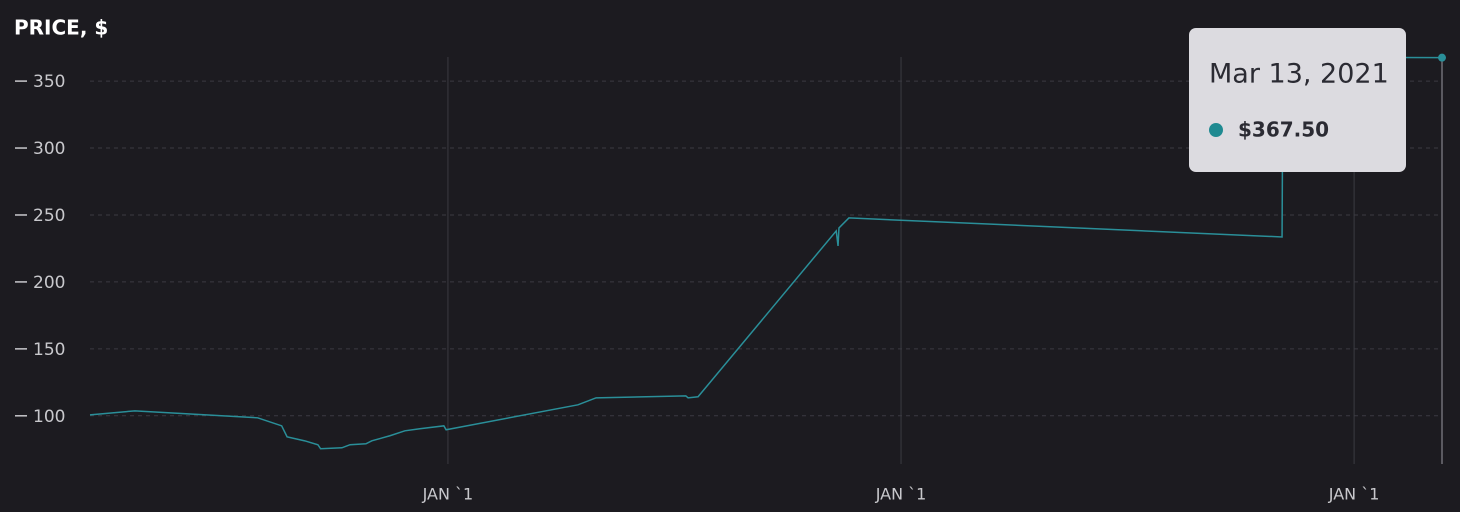 Image resolution: width=1460 pixels, height=512 pixels. Describe the element at coordinates (1442, 57) in the screenshot. I see `hover-point` at that location.